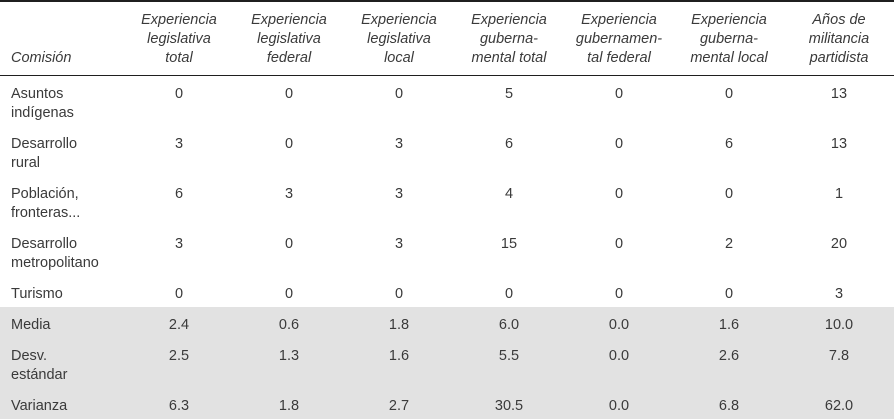 Image resolution: width=894 pixels, height=419 pixels. Describe the element at coordinates (839, 38) in the screenshot. I see `header-anos-militancia-partidista: Años de militancia partidista` at that location.